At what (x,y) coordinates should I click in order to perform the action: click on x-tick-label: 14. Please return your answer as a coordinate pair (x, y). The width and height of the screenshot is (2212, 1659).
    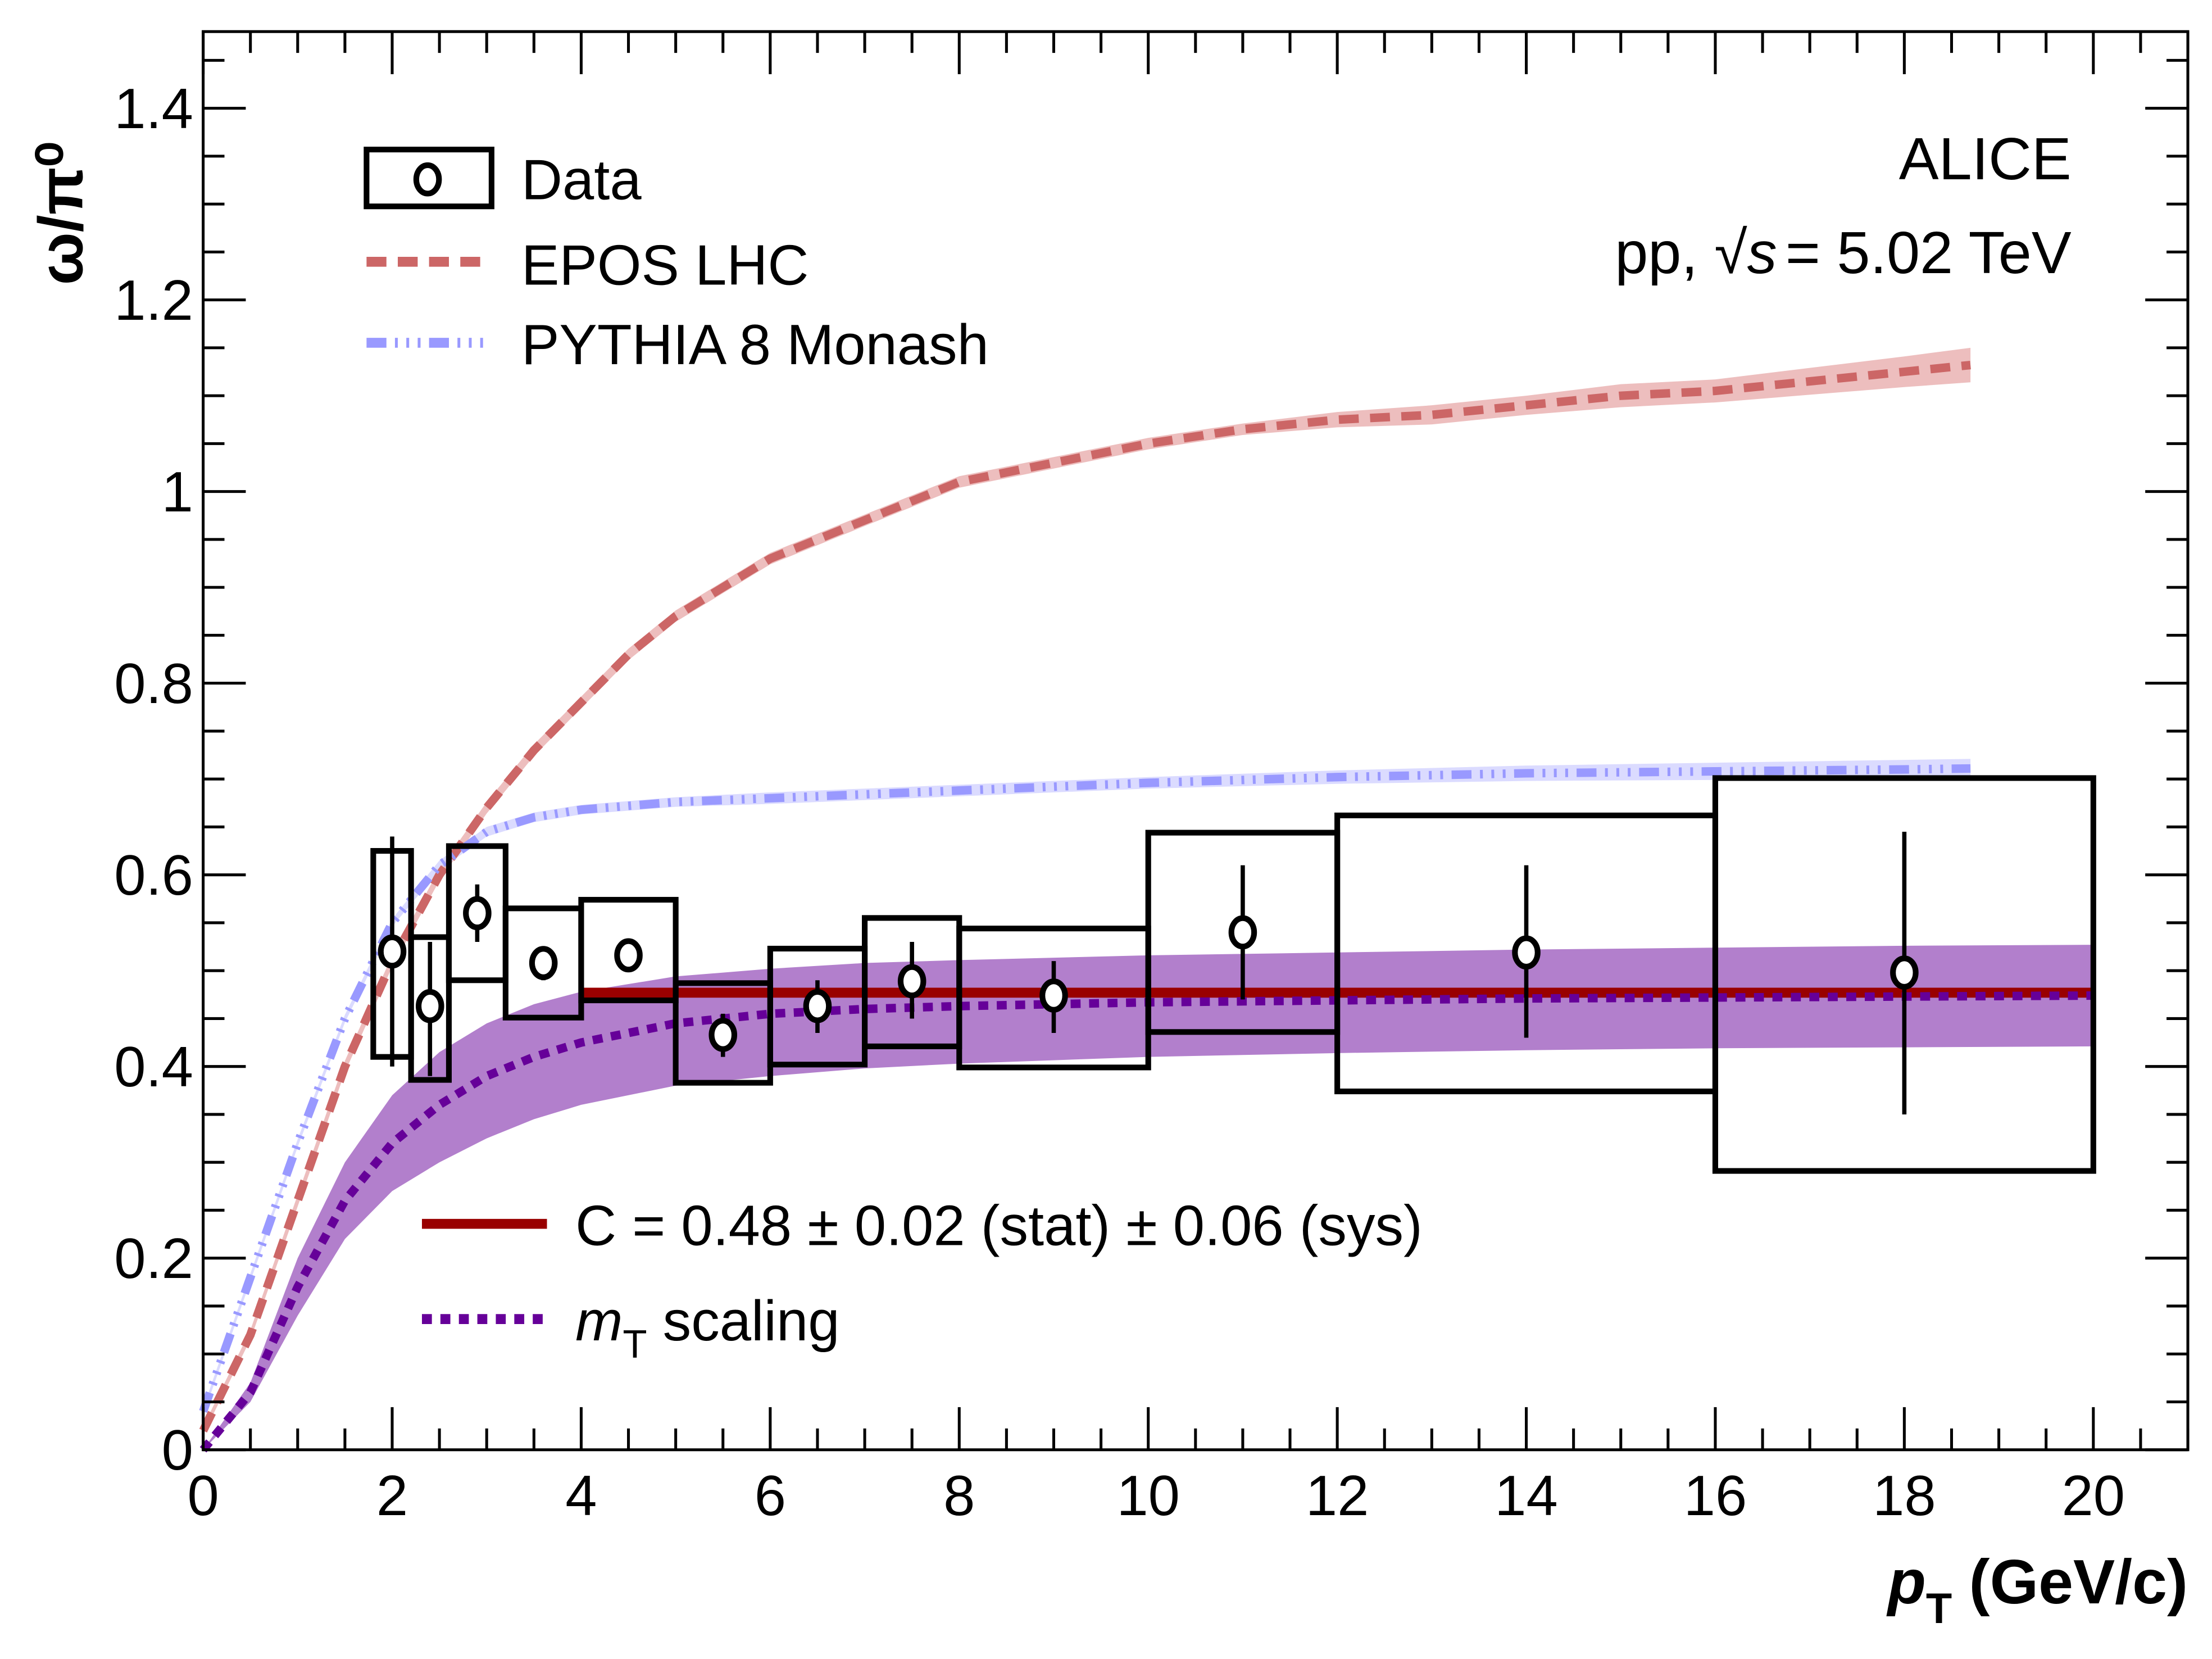
    Looking at the image, I should click on (1526, 1495).